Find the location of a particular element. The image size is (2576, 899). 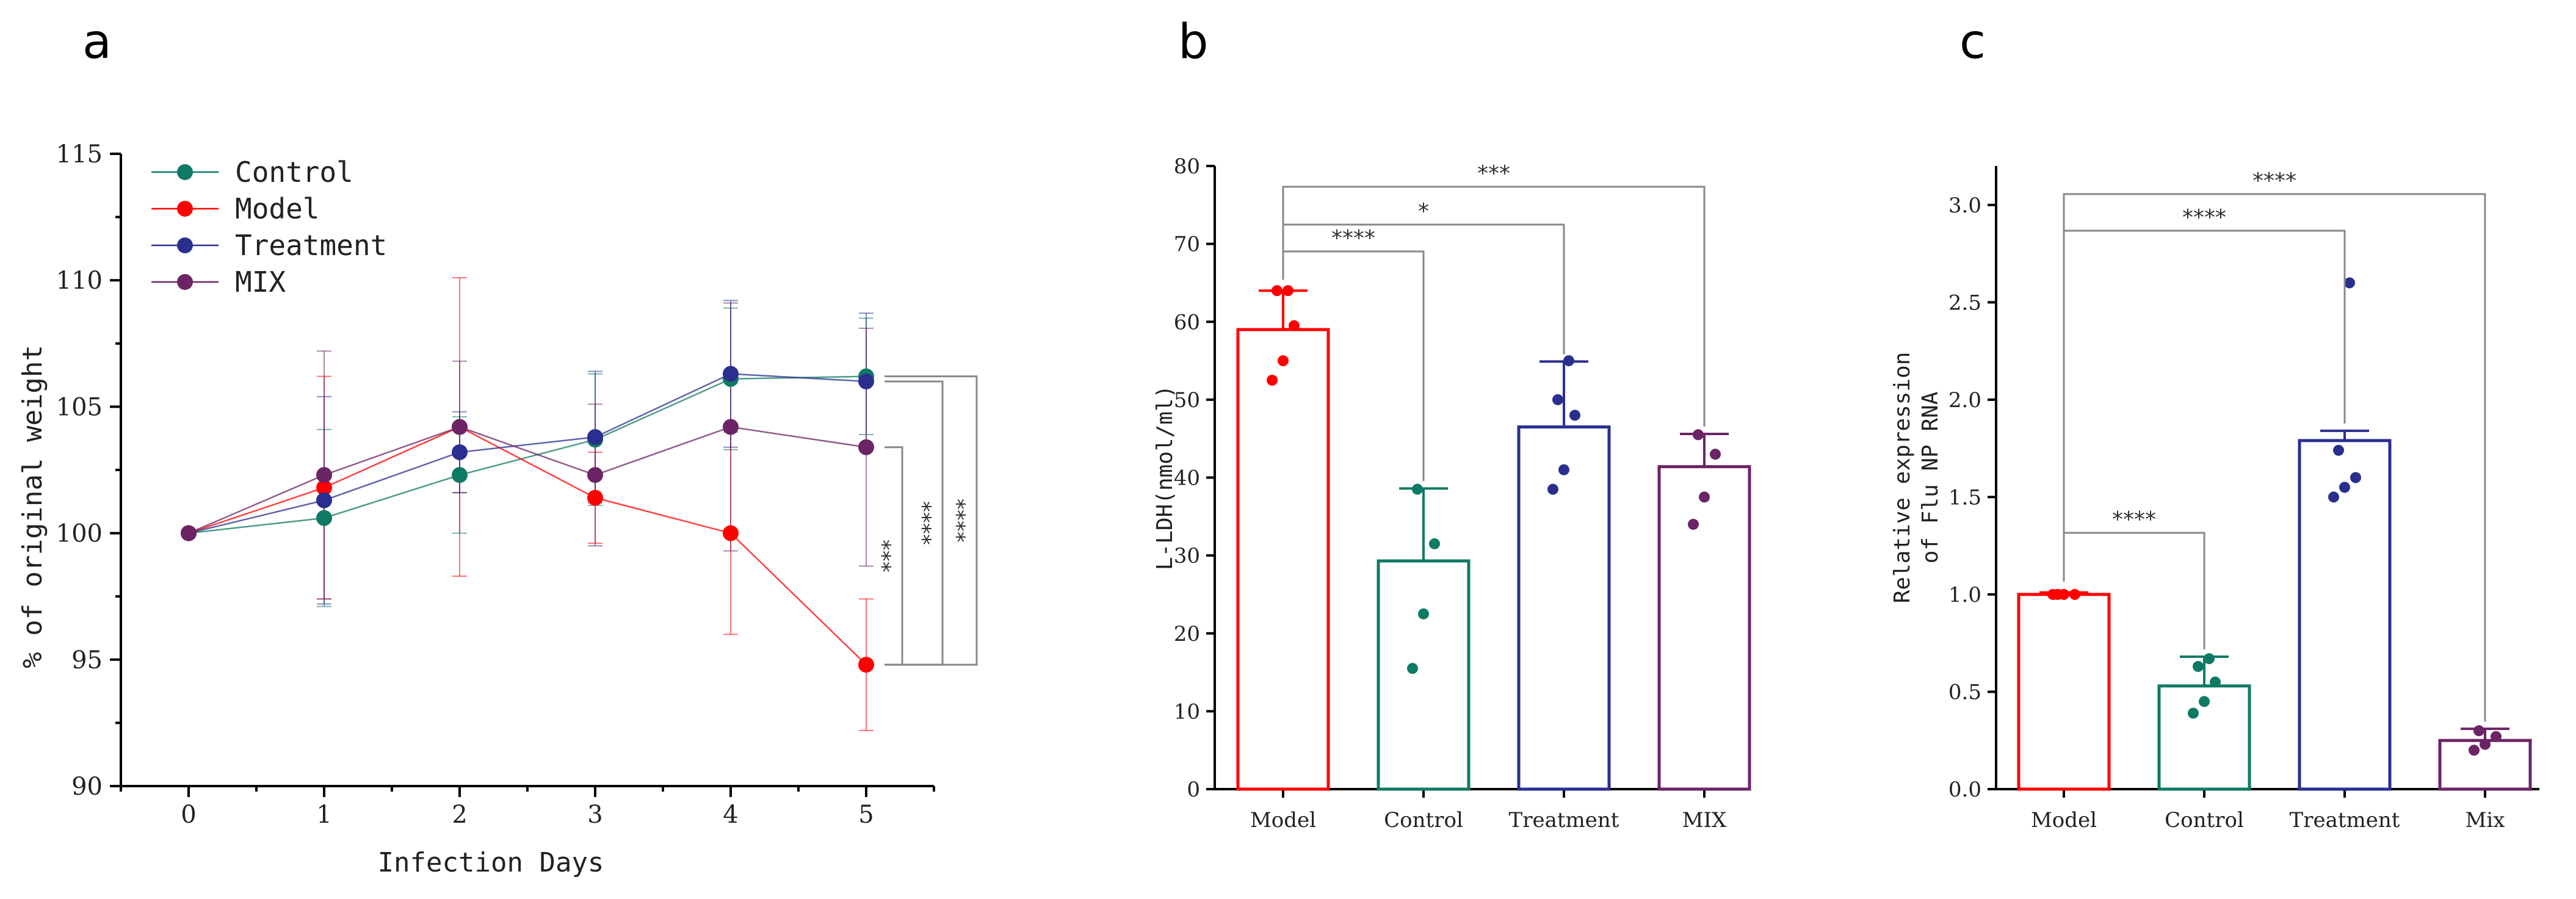

y-tick-label: 0.0 is located at coordinates (1964, 790).